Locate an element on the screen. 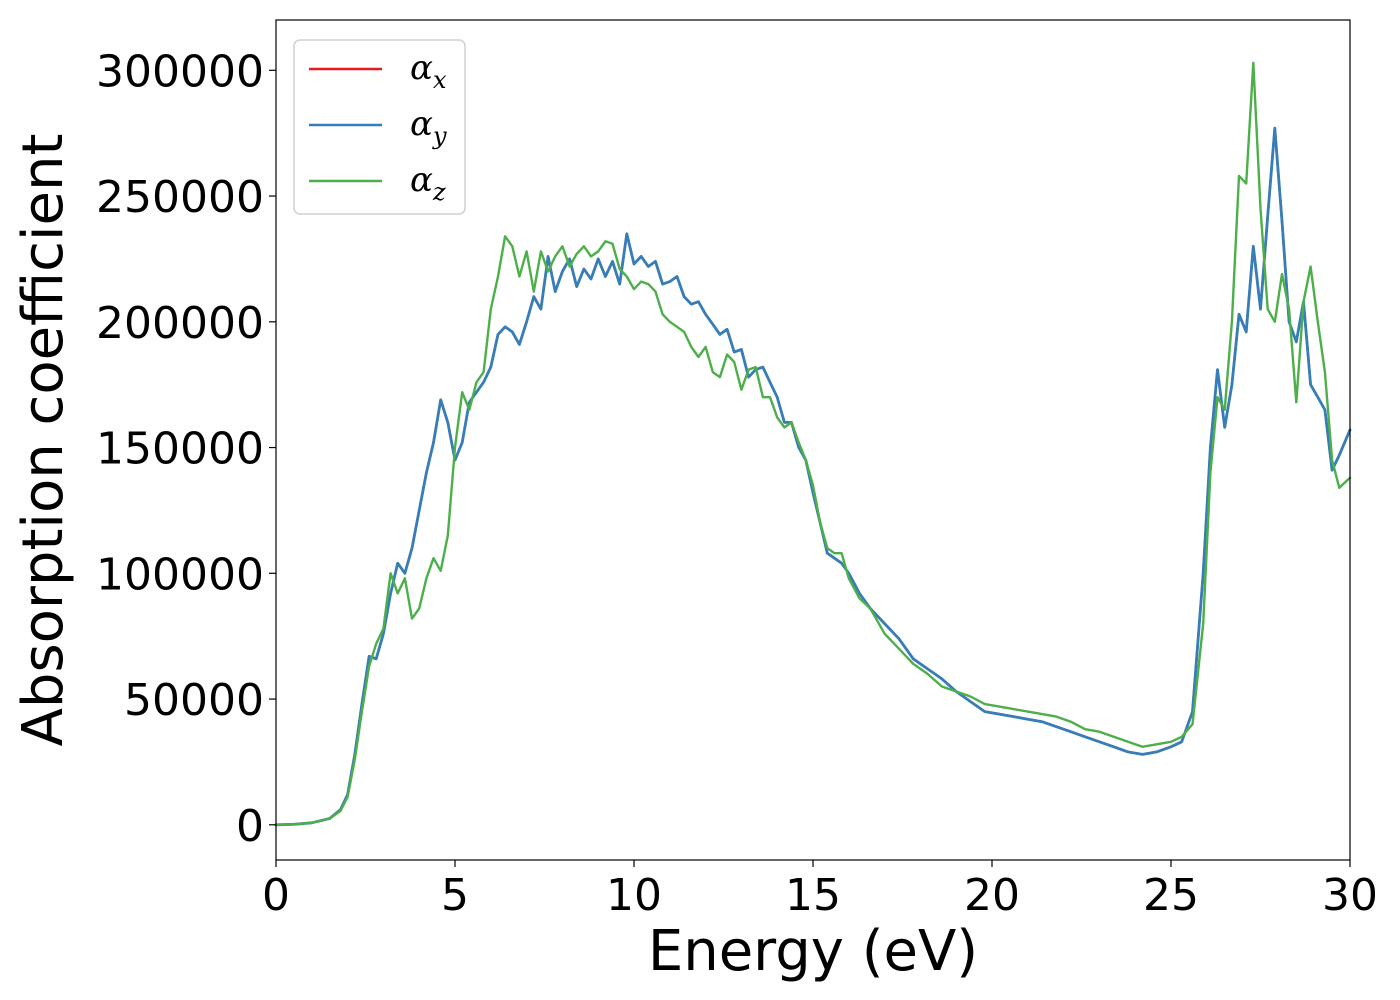  x-tick-label: 10 is located at coordinates (634, 895).